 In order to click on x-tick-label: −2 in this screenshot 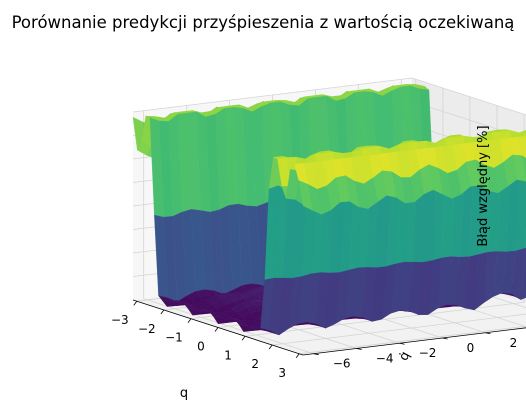, I will do `click(147, 329)`.